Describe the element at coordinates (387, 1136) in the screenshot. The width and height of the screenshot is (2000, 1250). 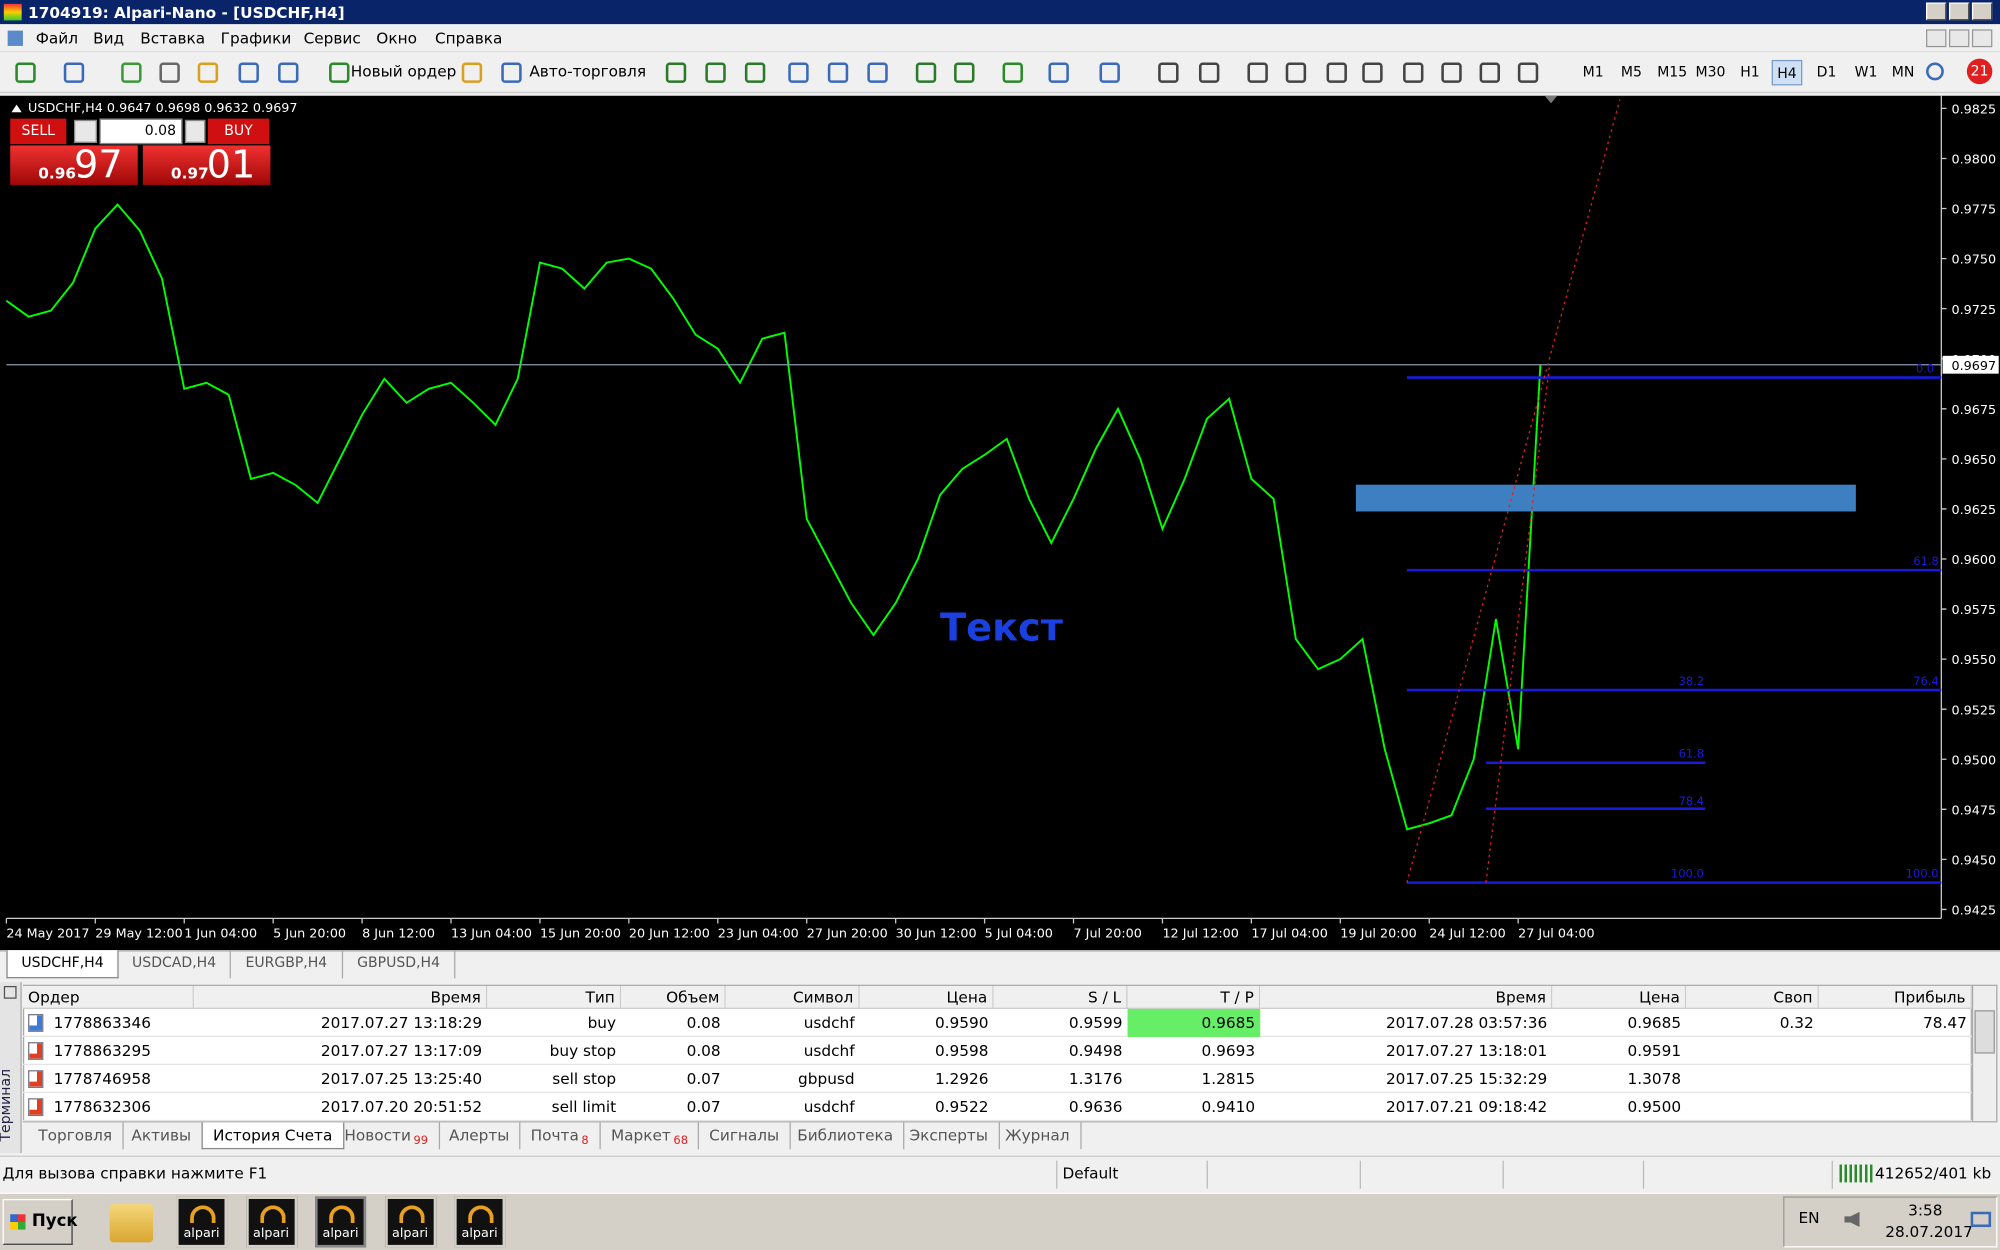
I see `terminal-tab: Новости 99` at that location.